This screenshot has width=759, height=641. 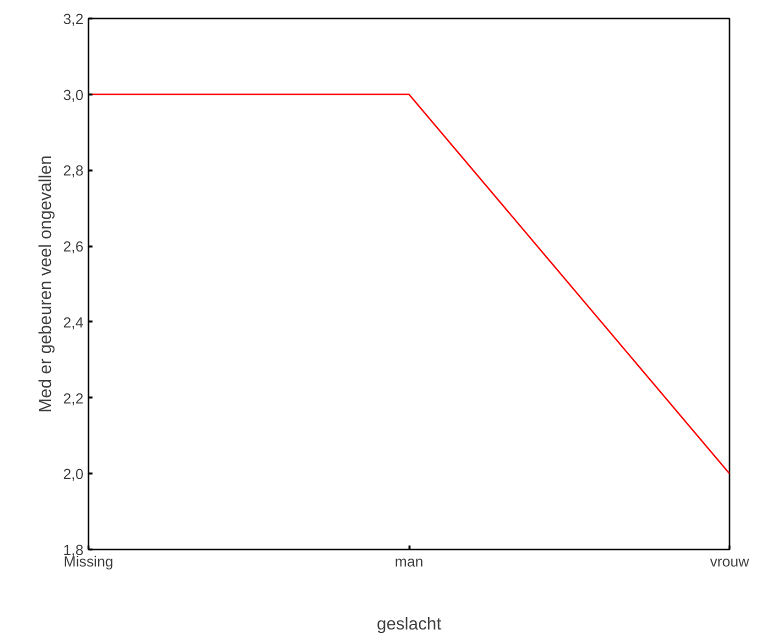 What do you see at coordinates (73, 172) in the screenshot?
I see `y-tick-label: 2,8` at bounding box center [73, 172].